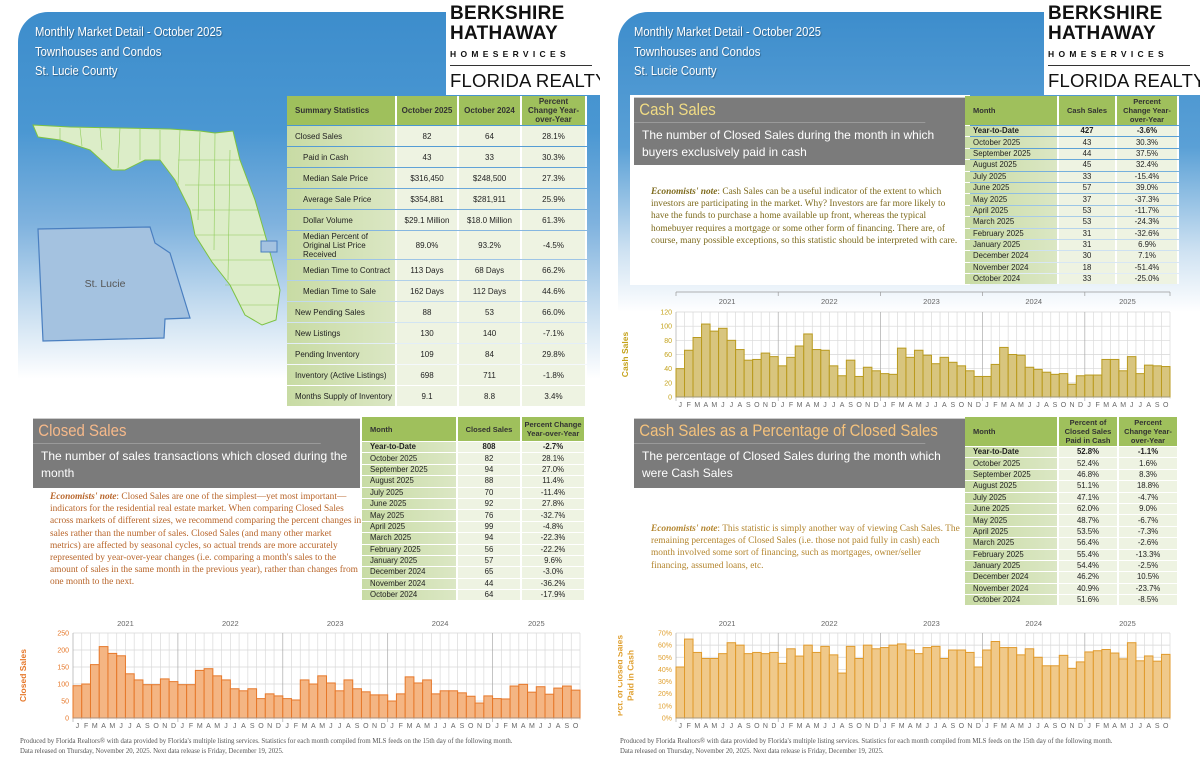  I want to click on summary-pct-change: 27.3%, so click(554, 178).